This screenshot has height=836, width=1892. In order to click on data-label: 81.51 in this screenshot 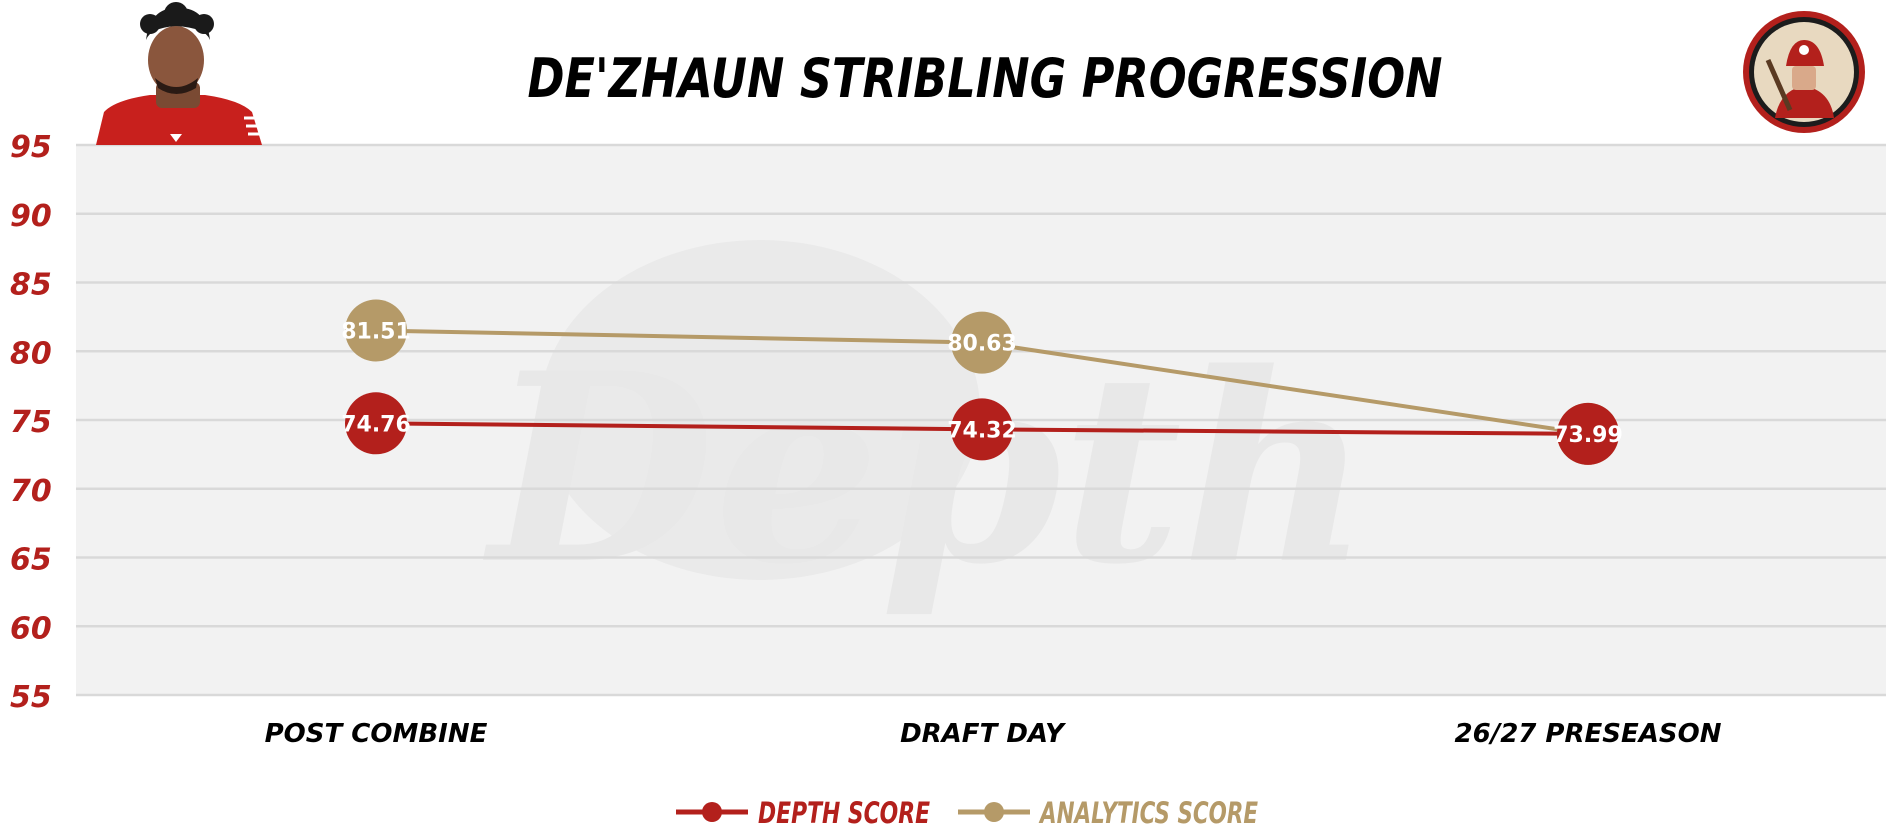, I will do `click(376, 331)`.